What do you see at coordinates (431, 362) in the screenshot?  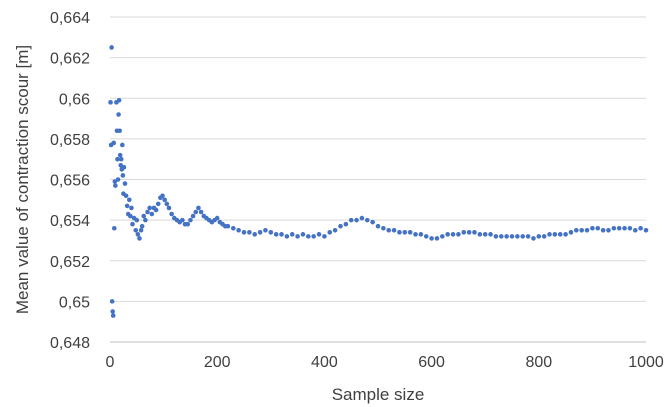 I see `x-tick-label: 600` at bounding box center [431, 362].